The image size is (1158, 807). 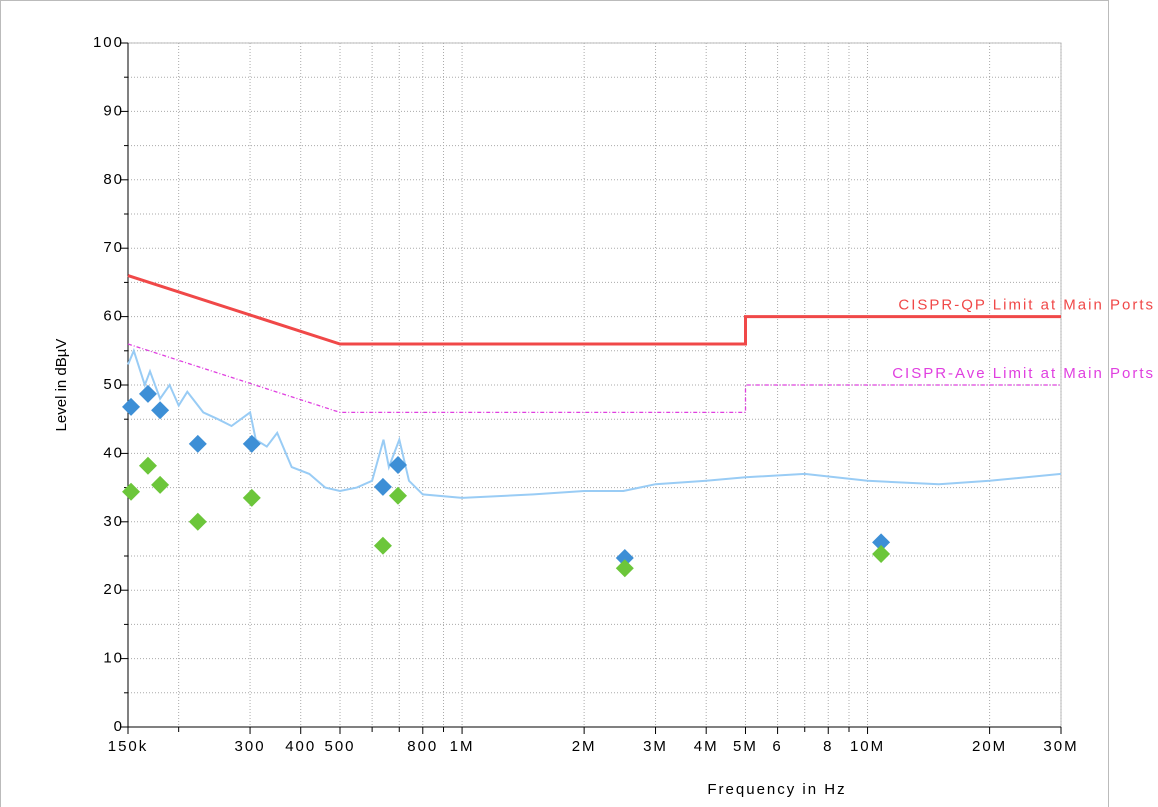 What do you see at coordinates (1023, 373) in the screenshot?
I see `series-label: CISPR-Ave Limit at Main Ports` at bounding box center [1023, 373].